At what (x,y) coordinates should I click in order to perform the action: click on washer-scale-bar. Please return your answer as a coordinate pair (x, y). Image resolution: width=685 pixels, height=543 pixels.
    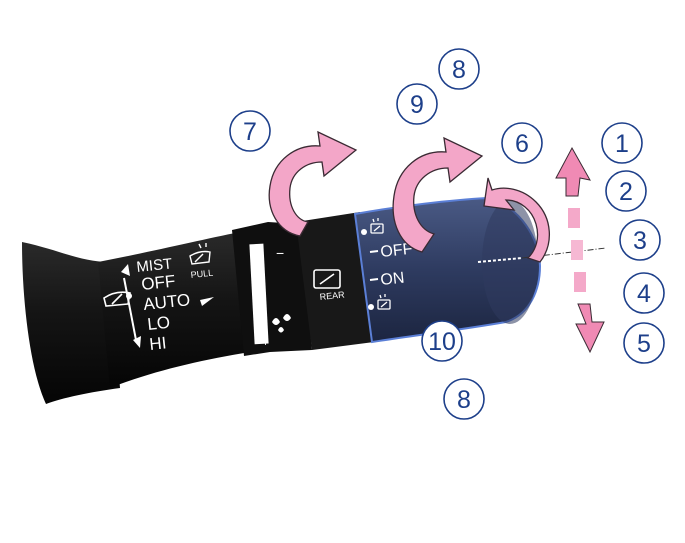
    Looking at the image, I should click on (259, 294).